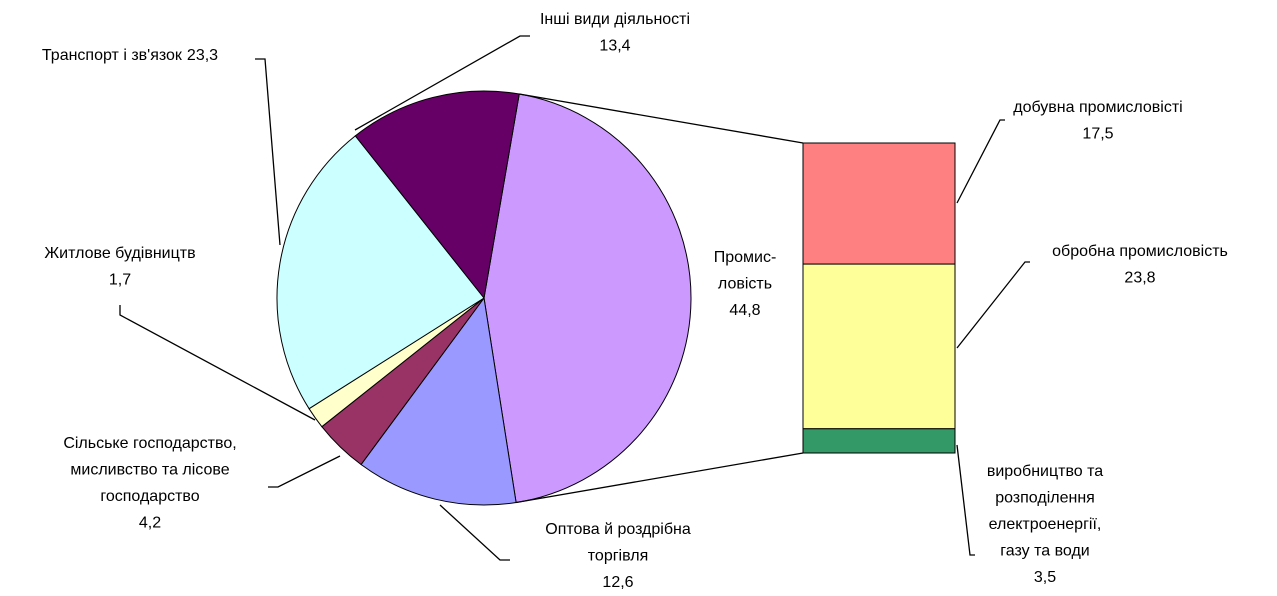 The width and height of the screenshot is (1277, 596). What do you see at coordinates (614, 46) in the screenshot?
I see `value-label: 13,4` at bounding box center [614, 46].